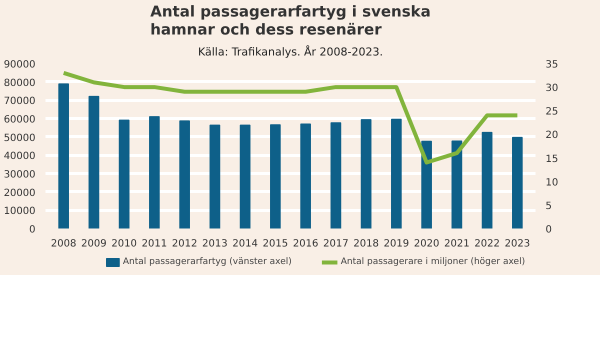 The width and height of the screenshot is (600, 338). Describe the element at coordinates (32, 230) in the screenshot. I see `y-tick-label: 0` at that location.